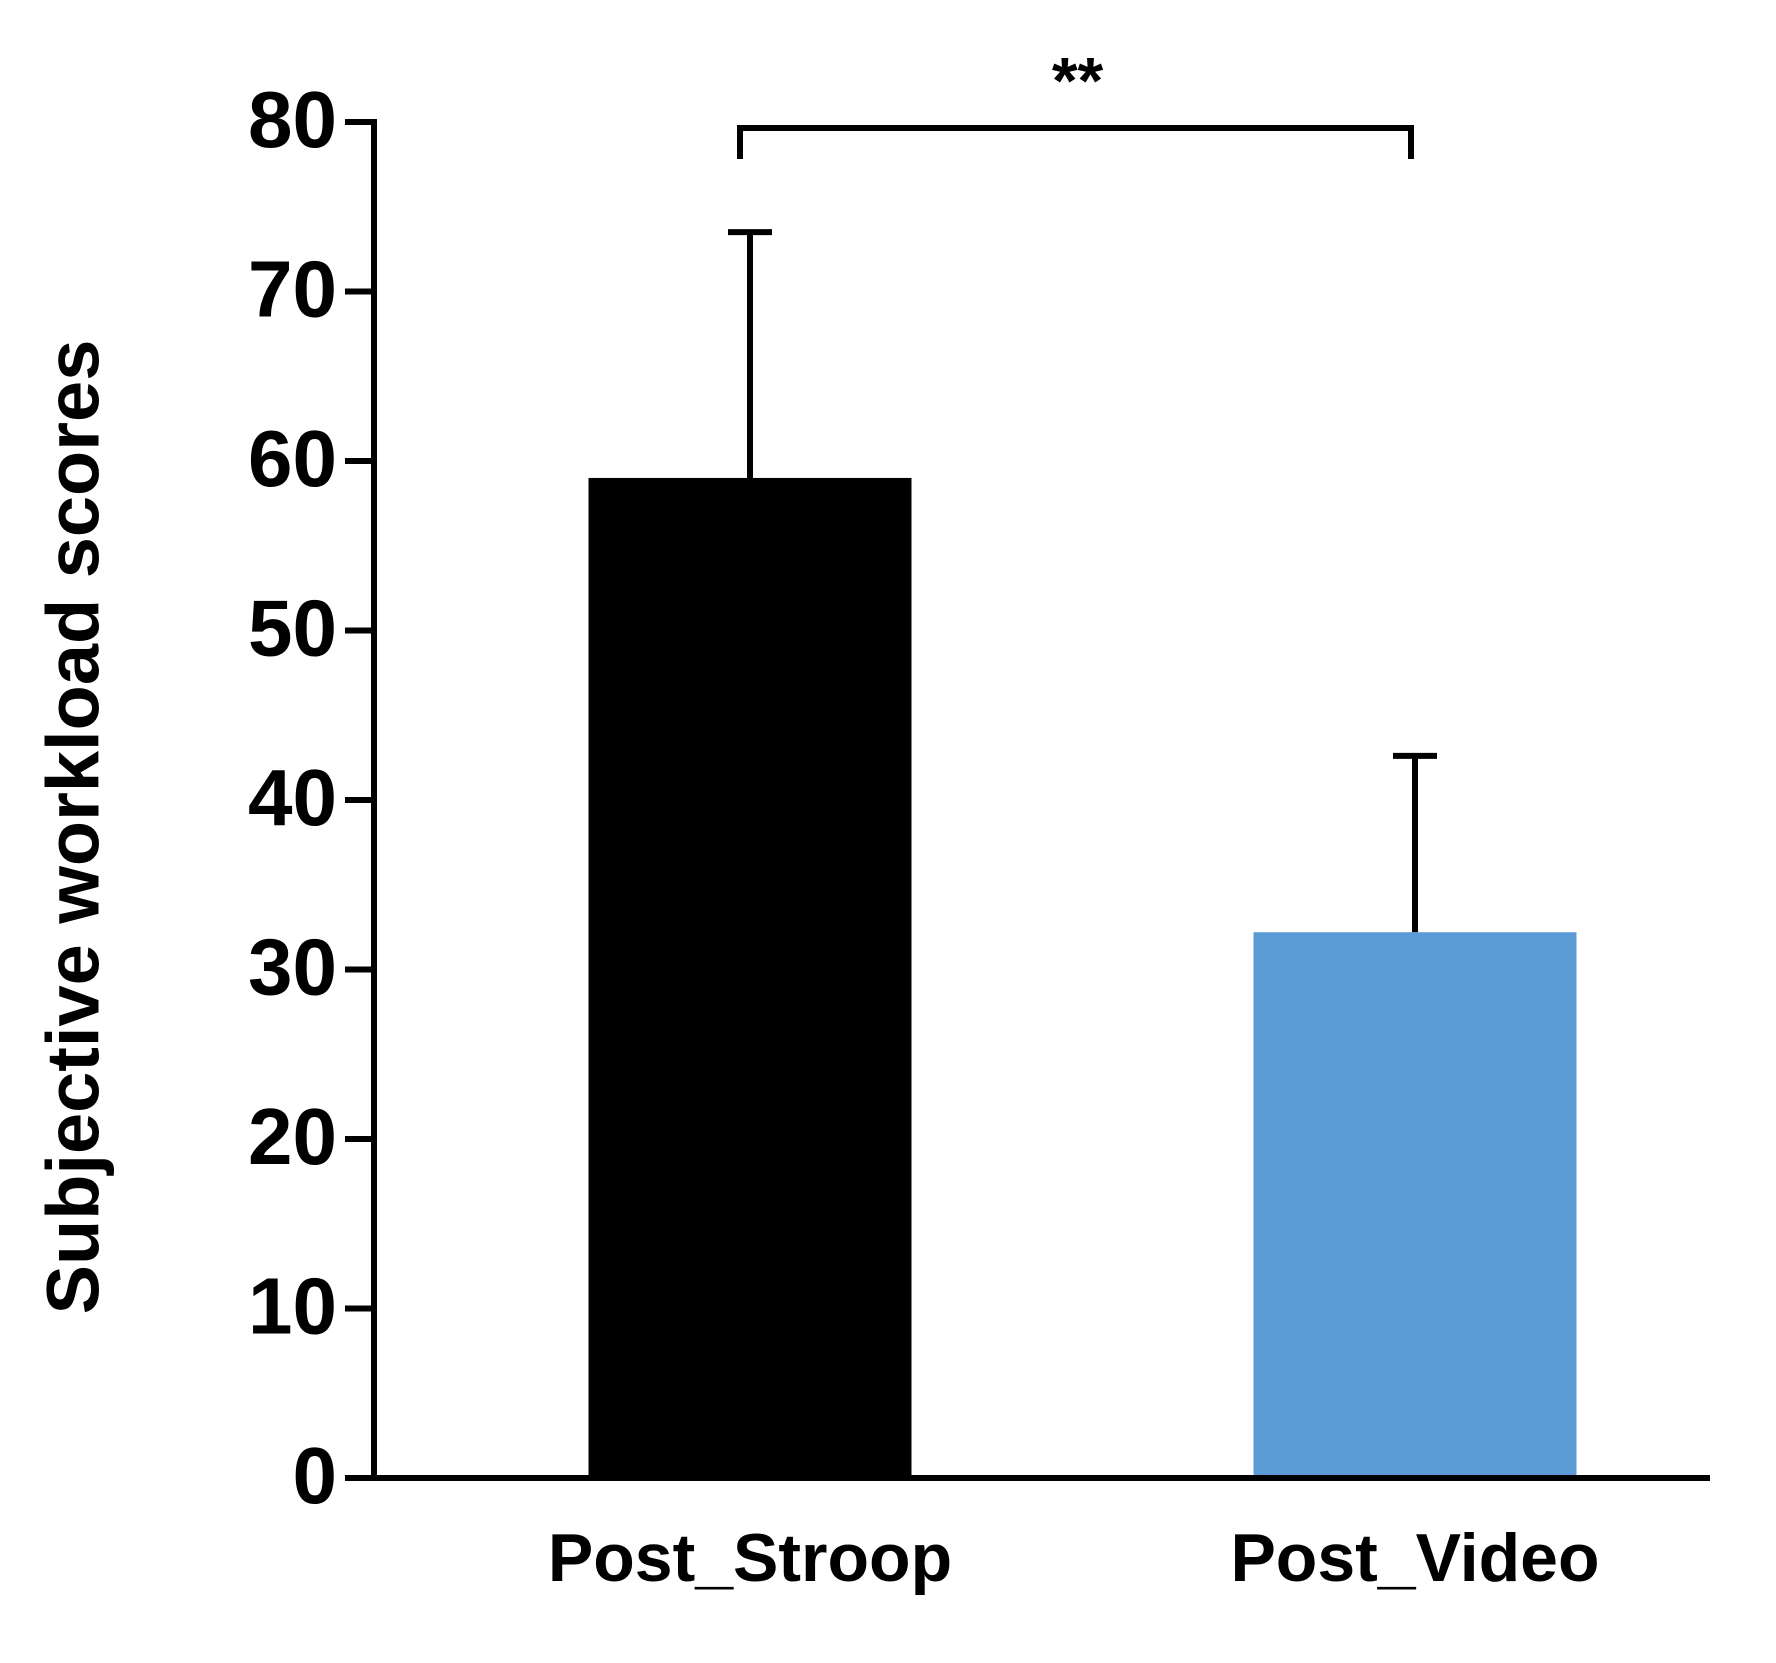 This screenshot has width=1776, height=1663. I want to click on x-tick-label: Post_Video, so click(1414, 1558).